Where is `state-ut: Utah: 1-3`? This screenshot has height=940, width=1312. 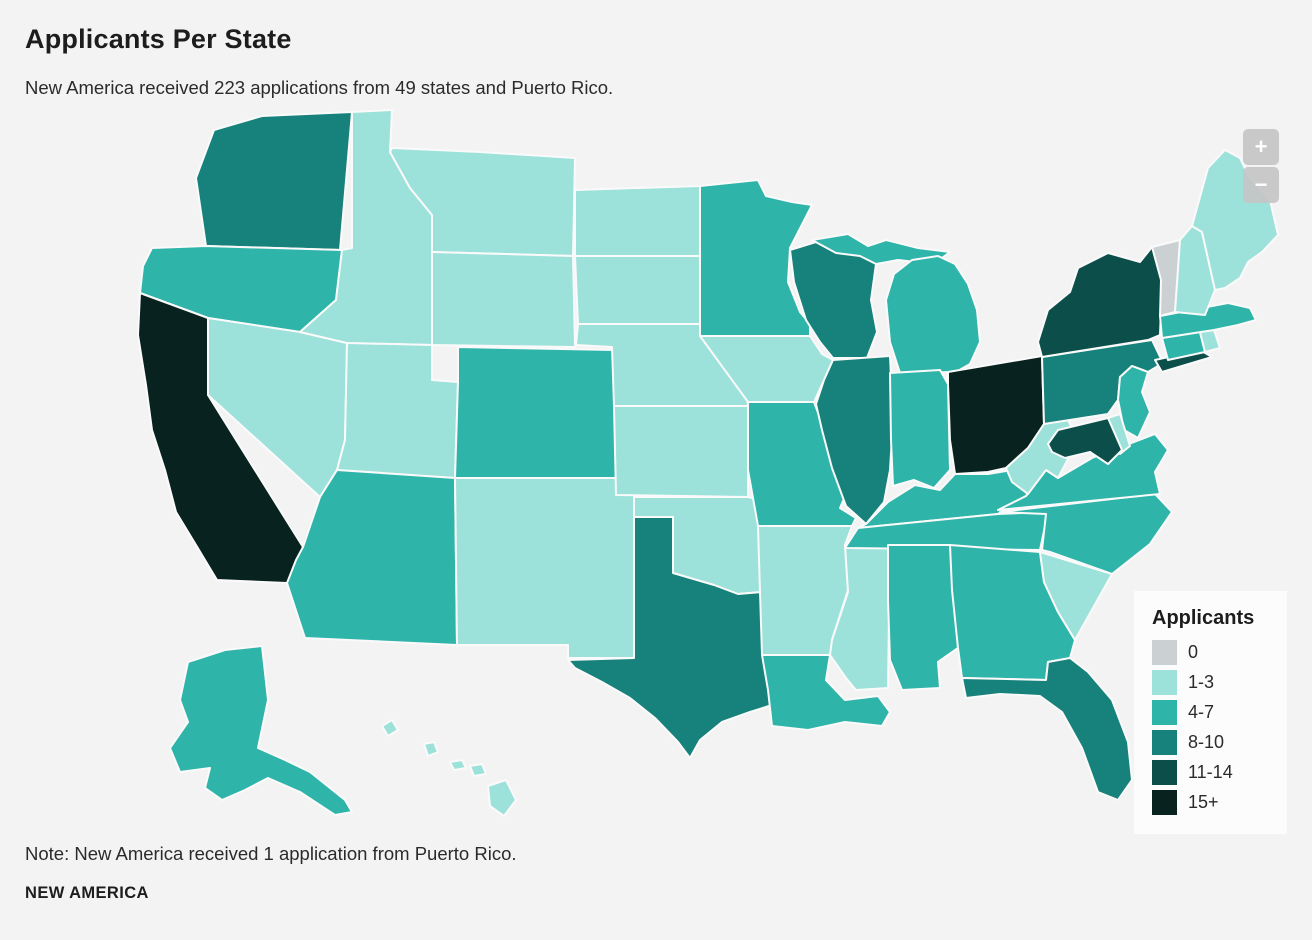 state-ut: Utah: 1-3 is located at coordinates (397, 410).